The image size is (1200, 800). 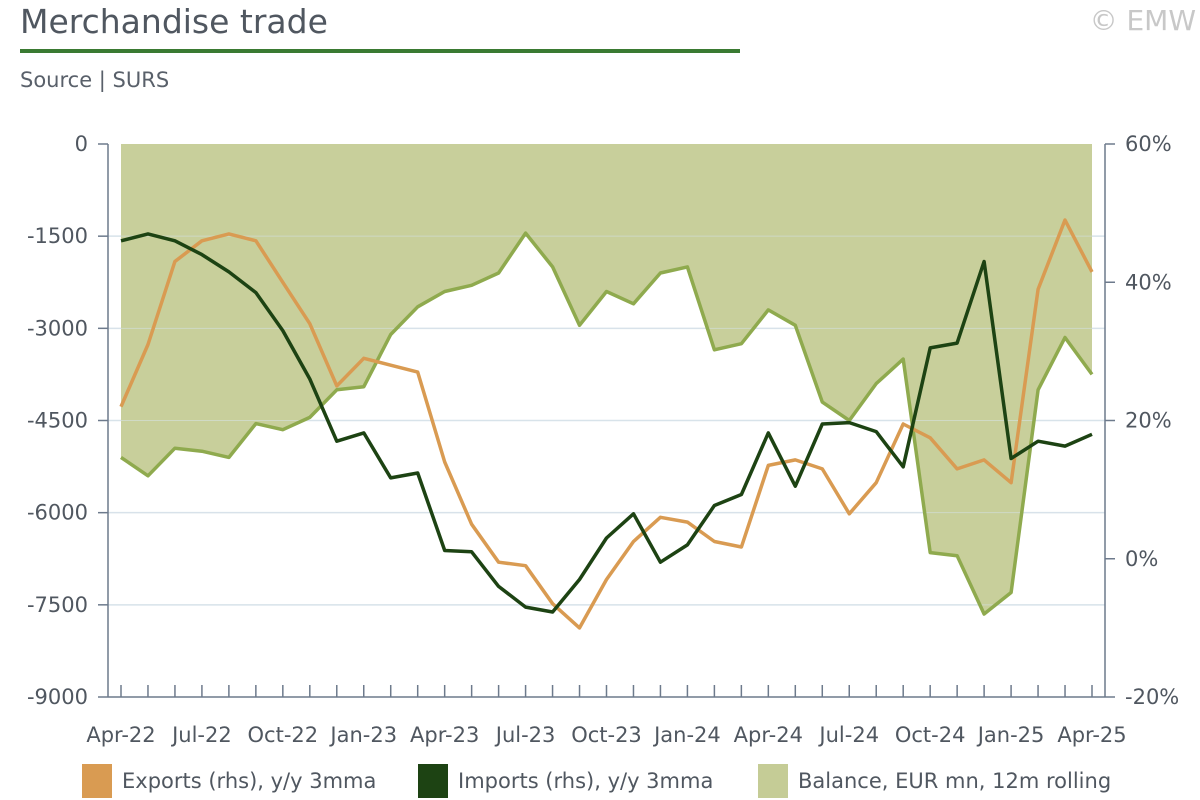 I want to click on right-tick-label: 60%, so click(x=1148, y=144).